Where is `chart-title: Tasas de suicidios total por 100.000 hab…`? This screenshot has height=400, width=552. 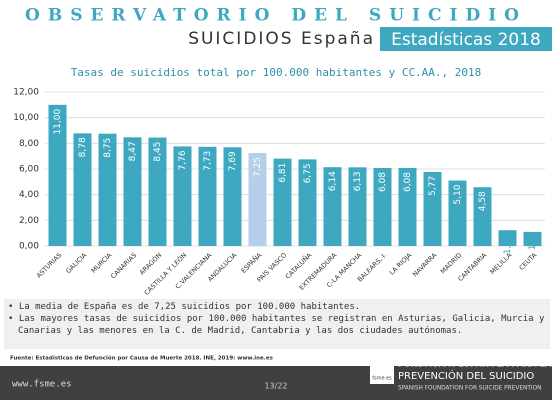 chart-title: Tasas de suicidios total por 100.000 hab… is located at coordinates (276, 72).